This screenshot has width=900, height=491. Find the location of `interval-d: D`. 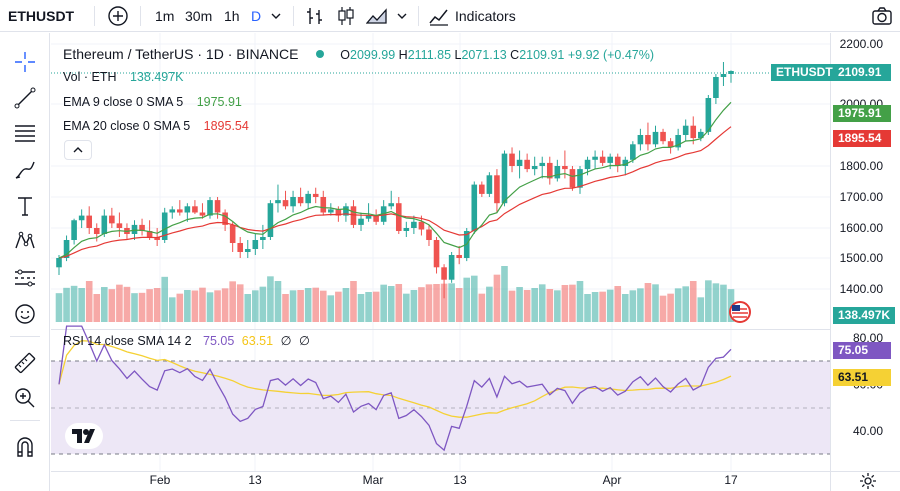

interval-d: D is located at coordinates (256, 16).